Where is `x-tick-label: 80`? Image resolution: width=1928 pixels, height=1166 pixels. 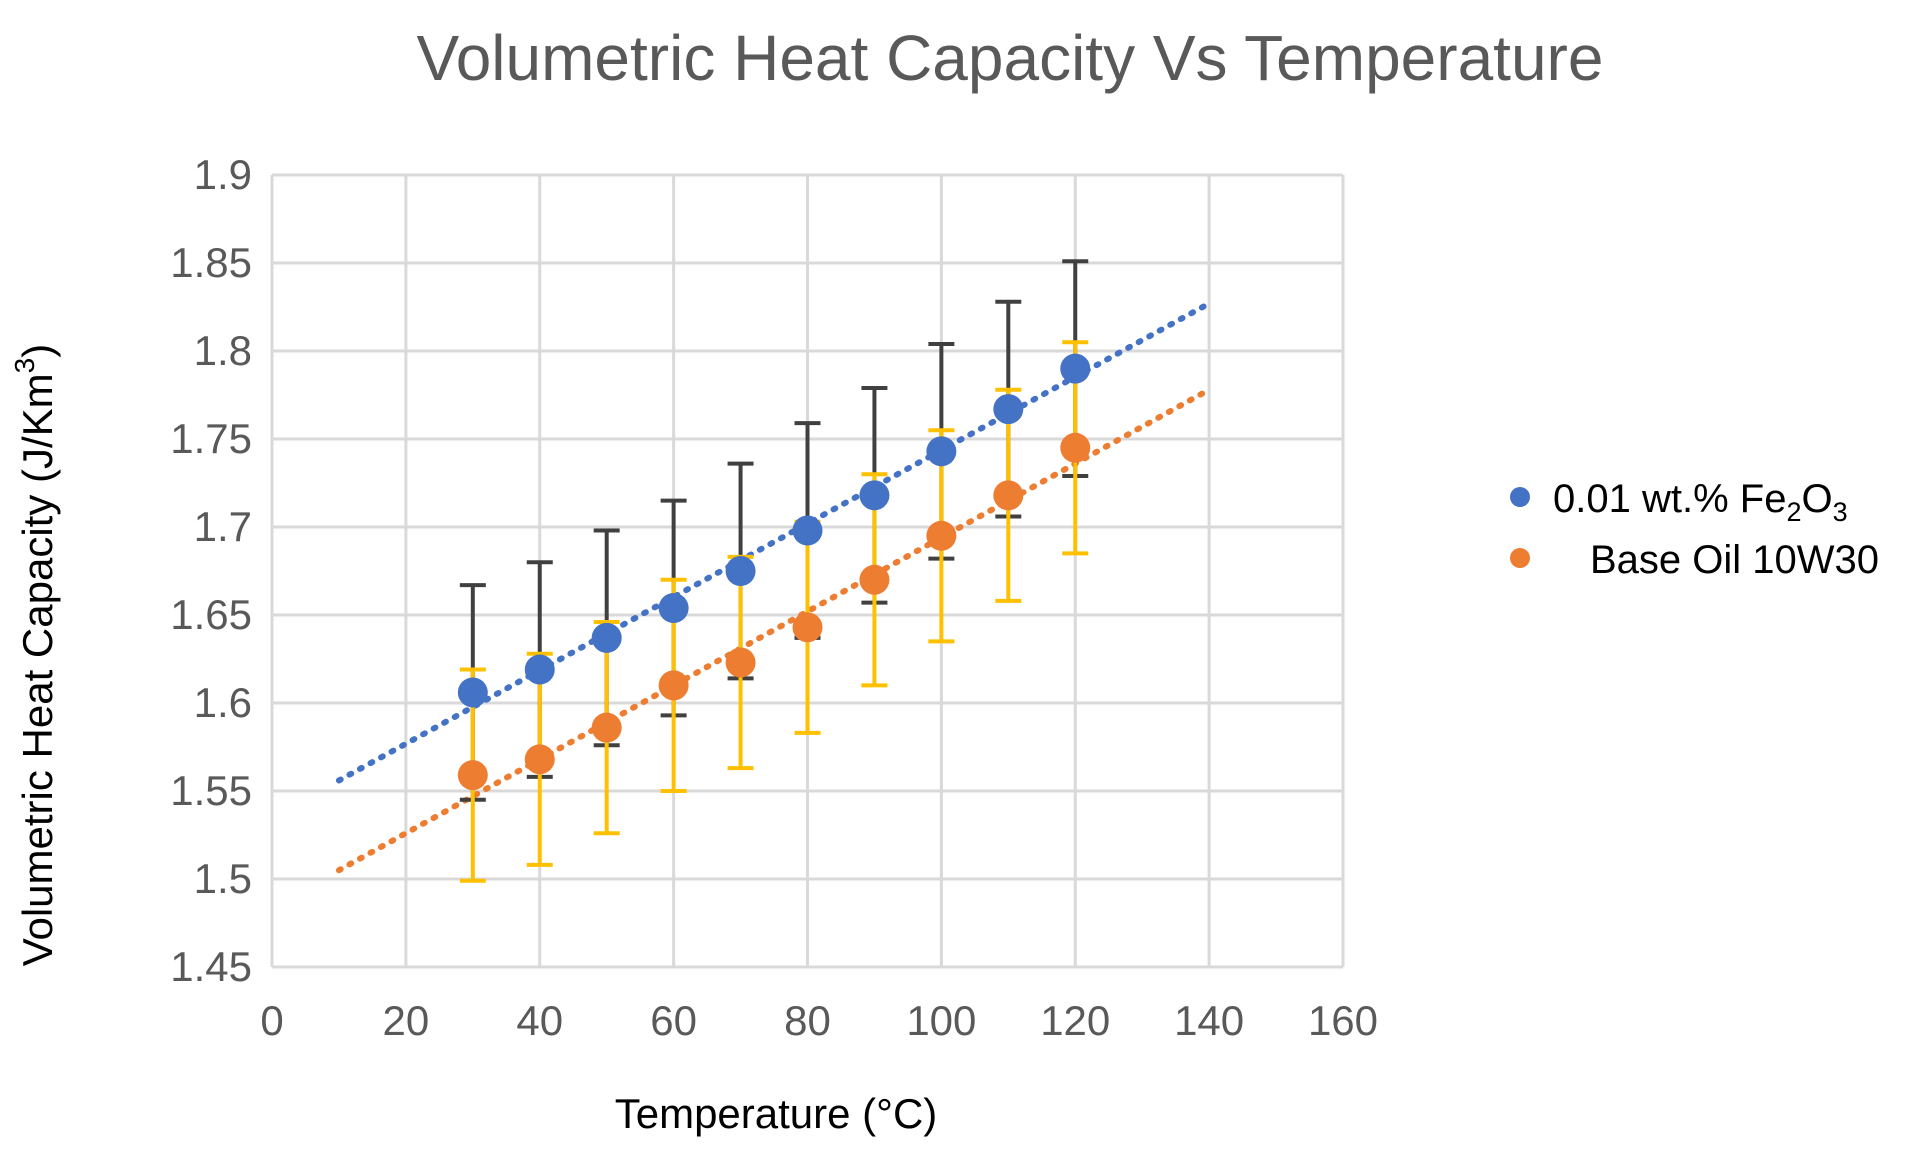 x-tick-label: 80 is located at coordinates (807, 1020).